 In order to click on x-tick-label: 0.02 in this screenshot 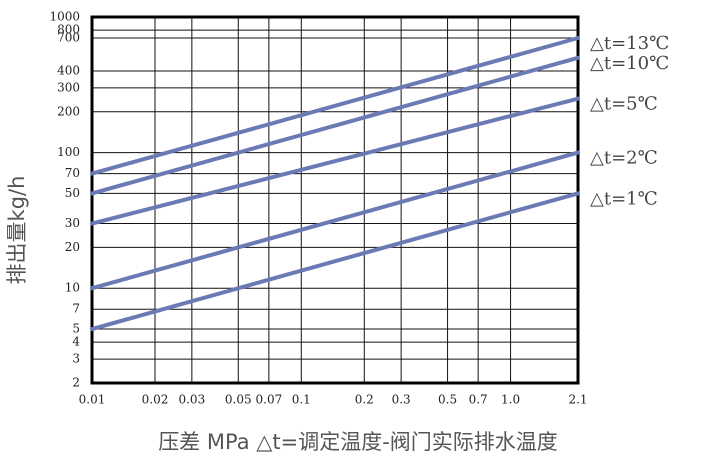, I will do `click(155, 400)`.